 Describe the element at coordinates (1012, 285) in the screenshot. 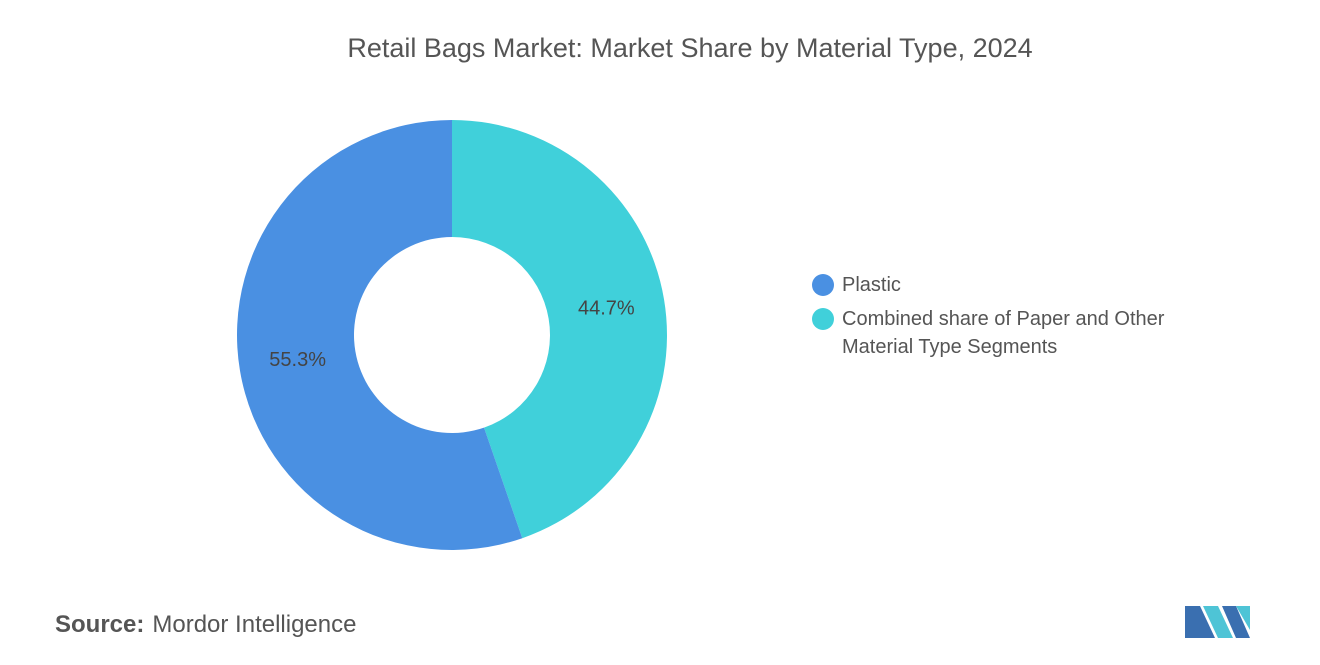

I see `legend-entry: Plastic` at that location.